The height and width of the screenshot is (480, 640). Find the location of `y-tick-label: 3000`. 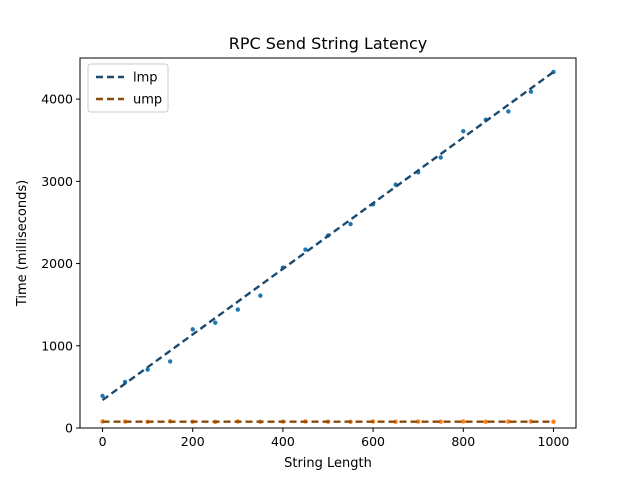

y-tick-label: 3000 is located at coordinates (57, 181).